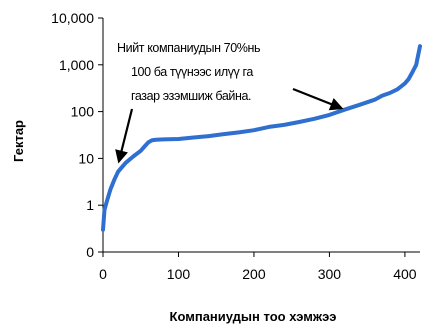  Describe the element at coordinates (77, 135) in the screenshot. I see `y-axis: 0 1 10 100 1,000 10,000` at that location.